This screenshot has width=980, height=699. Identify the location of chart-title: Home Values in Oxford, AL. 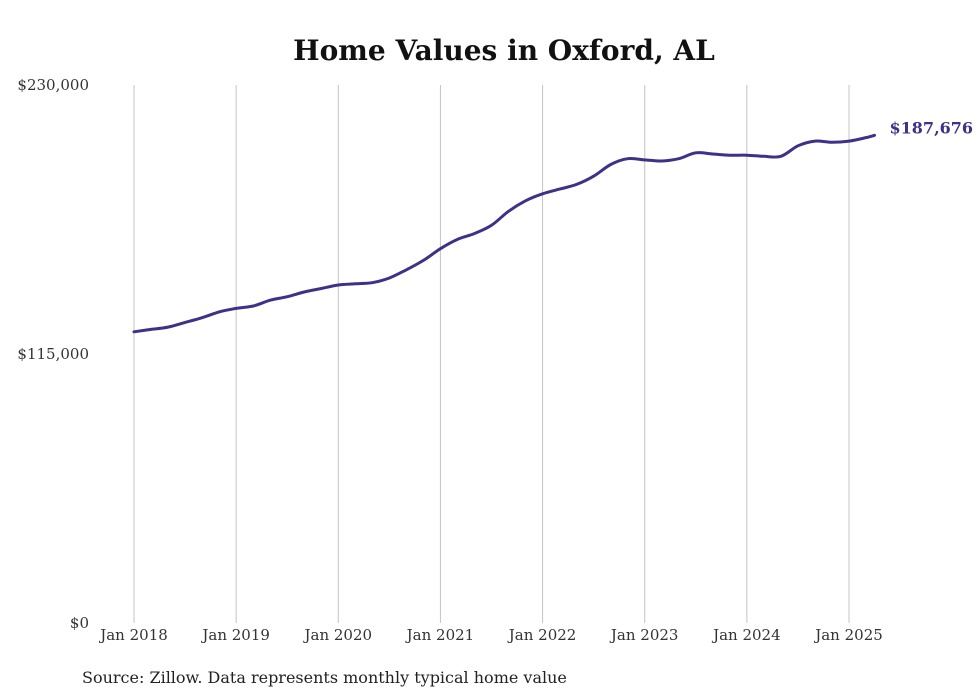
(504, 50).